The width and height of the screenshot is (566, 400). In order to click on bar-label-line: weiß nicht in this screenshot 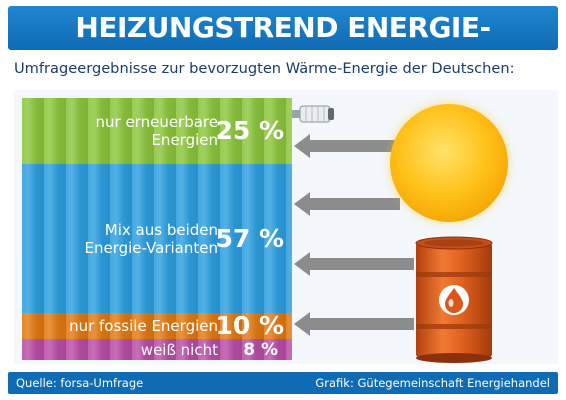, I will do `click(179, 350)`.